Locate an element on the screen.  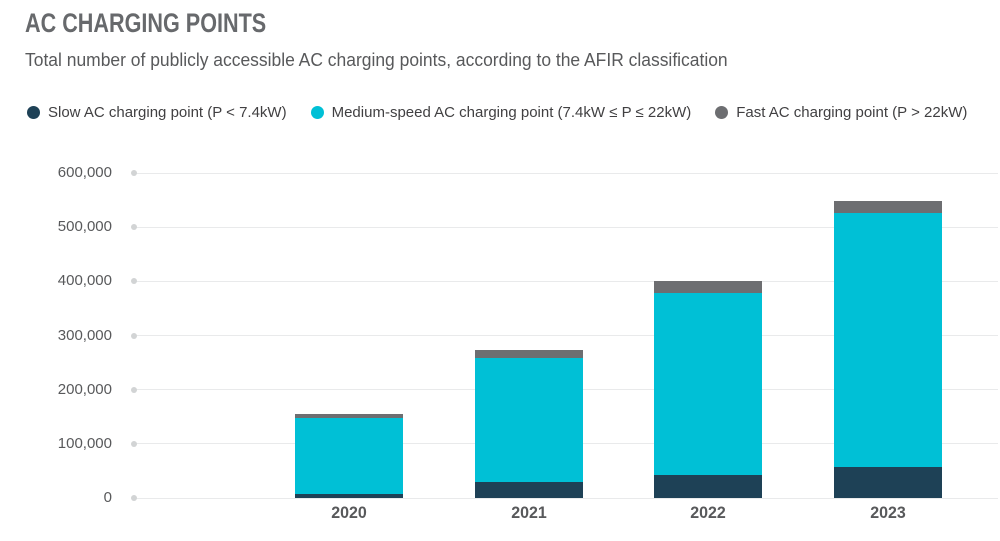
y-tick-label: 600,000 is located at coordinates (84, 172).